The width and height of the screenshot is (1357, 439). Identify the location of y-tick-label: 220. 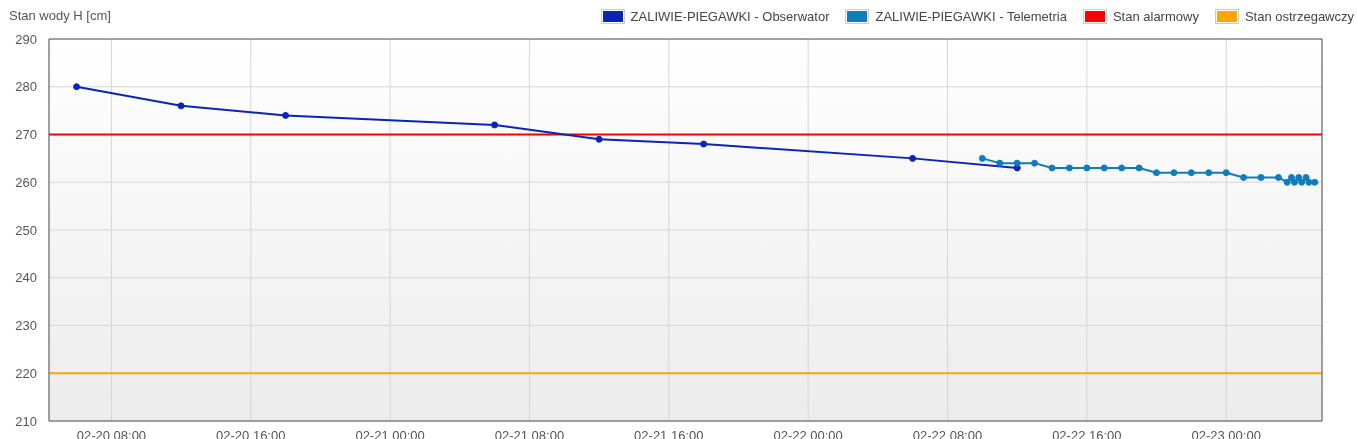
(26, 373).